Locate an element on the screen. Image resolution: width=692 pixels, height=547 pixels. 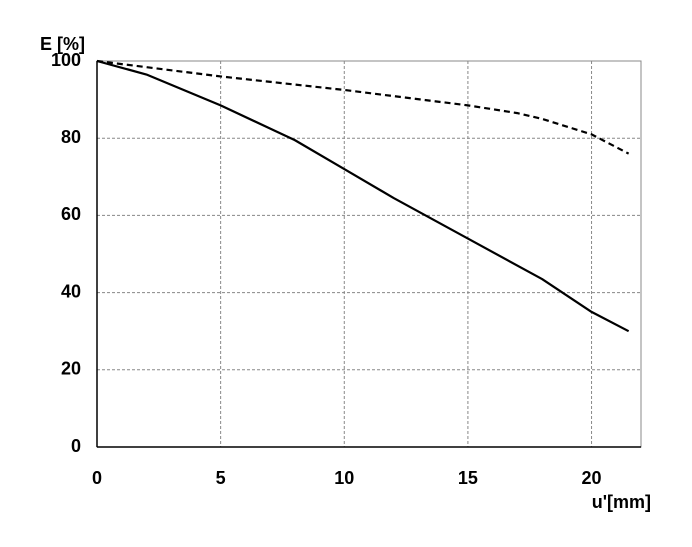
y-tick-label: 0 is located at coordinates (76, 446).